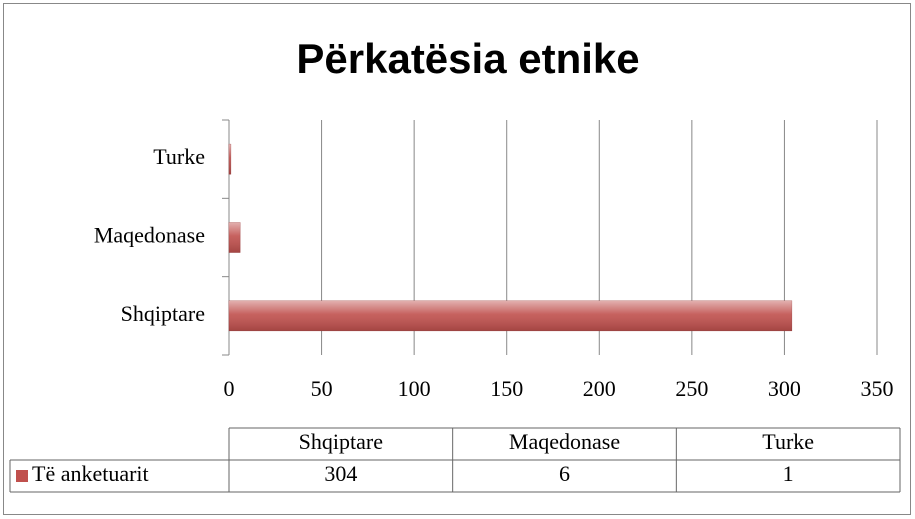 This screenshot has width=915, height=519. What do you see at coordinates (691, 388) in the screenshot?
I see `x-tick-label: 250` at bounding box center [691, 388].